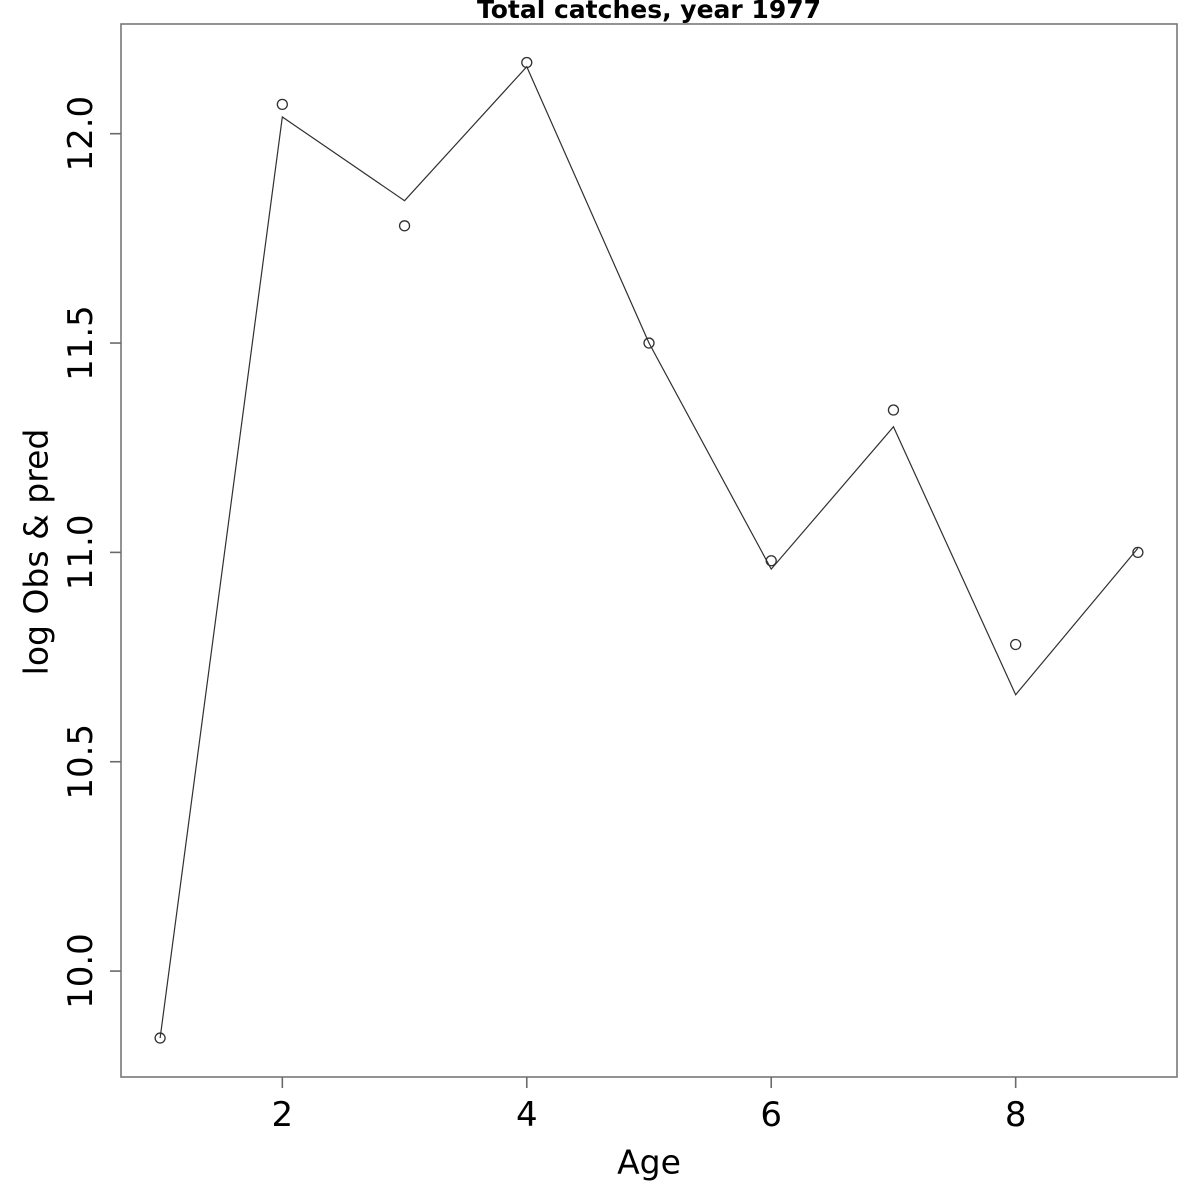 The height and width of the screenshot is (1200, 1200). Describe the element at coordinates (81, 971) in the screenshot. I see `y-tick-label: 10.0` at that location.